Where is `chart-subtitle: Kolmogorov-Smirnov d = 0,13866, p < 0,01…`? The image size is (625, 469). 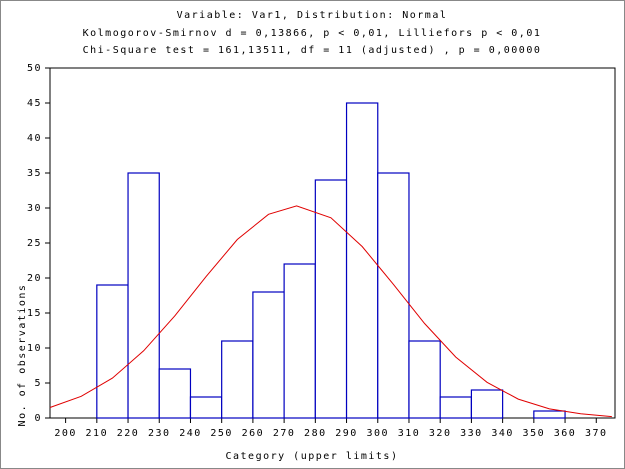 chart-subtitle: Kolmogorov-Smirnov d = 0,13866, p < 0,01… is located at coordinates (312, 33).